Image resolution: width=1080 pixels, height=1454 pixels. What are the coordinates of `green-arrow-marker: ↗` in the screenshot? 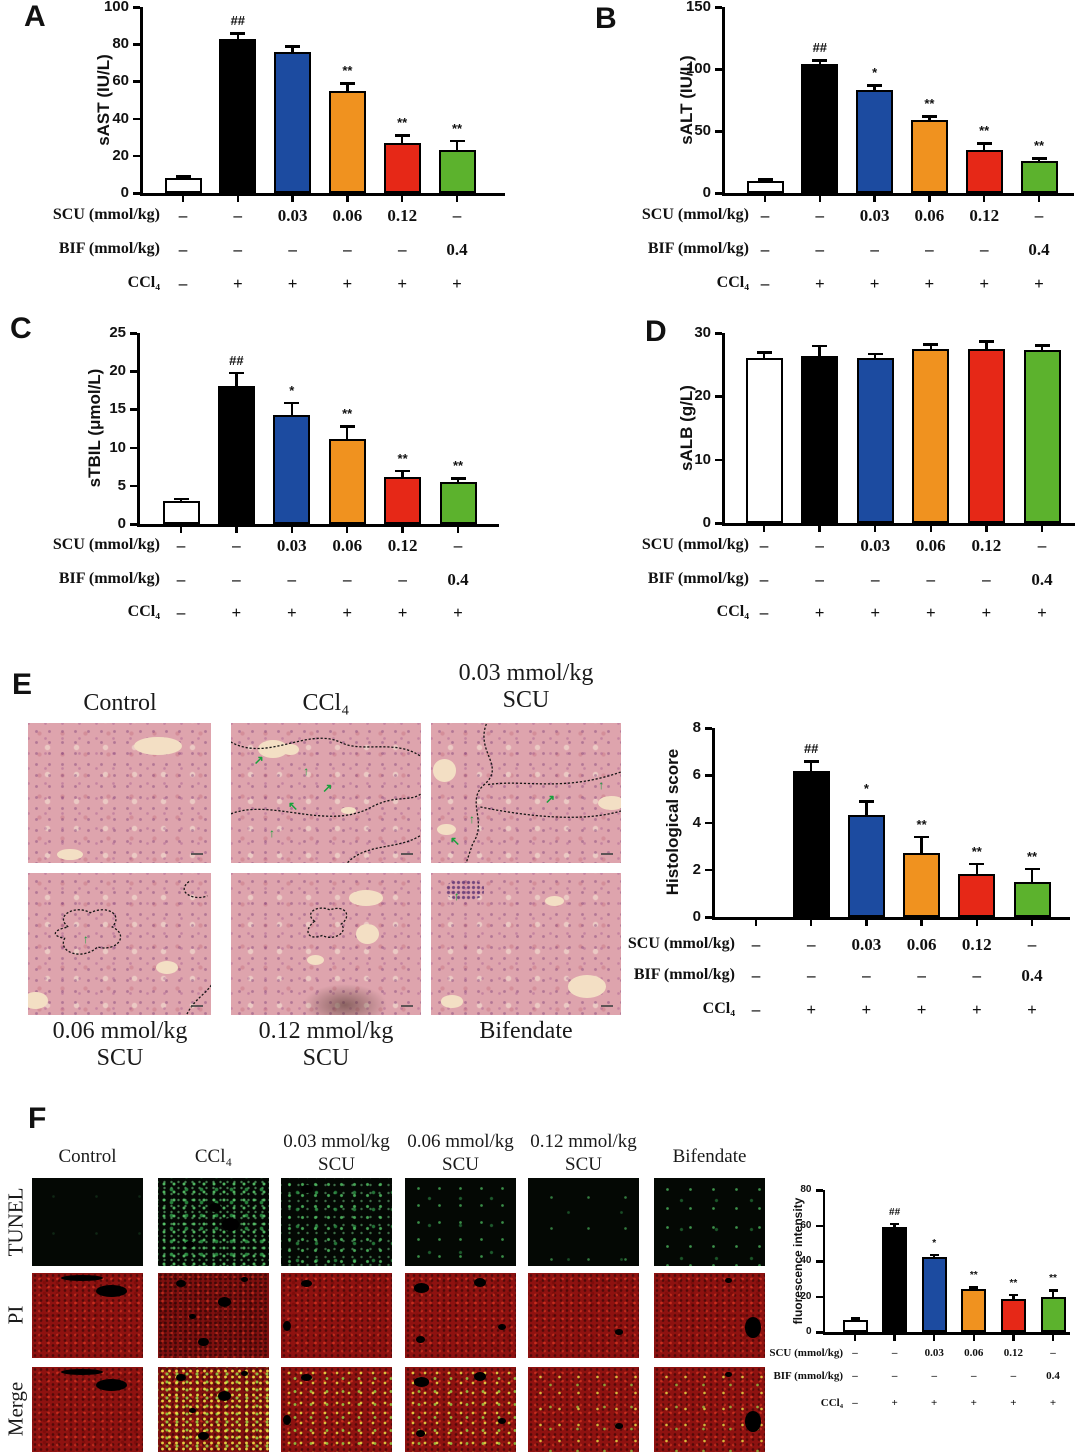 It's located at (258, 759).